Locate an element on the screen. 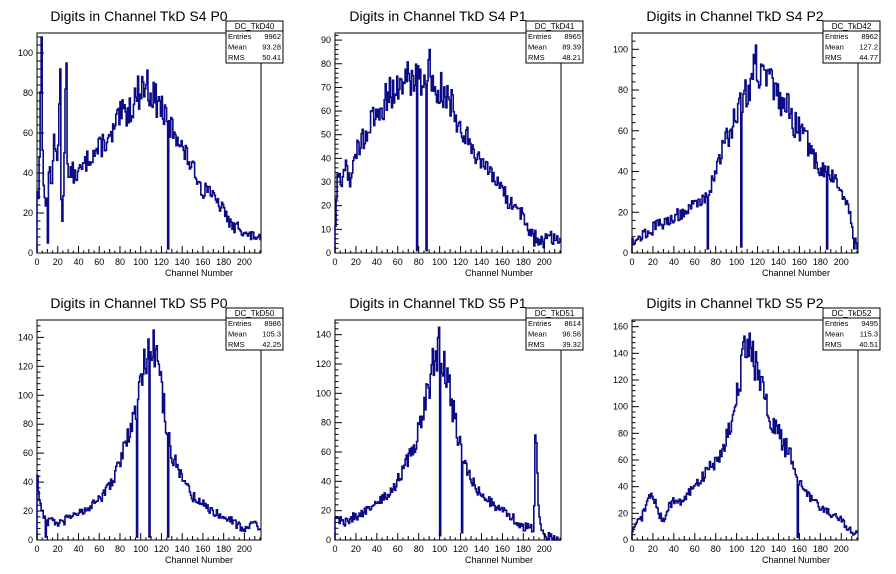 Image resolution: width=896 pixels, height=574 pixels. panel-title: Digits in Channel TkD S5 P0 is located at coordinates (138, 303).